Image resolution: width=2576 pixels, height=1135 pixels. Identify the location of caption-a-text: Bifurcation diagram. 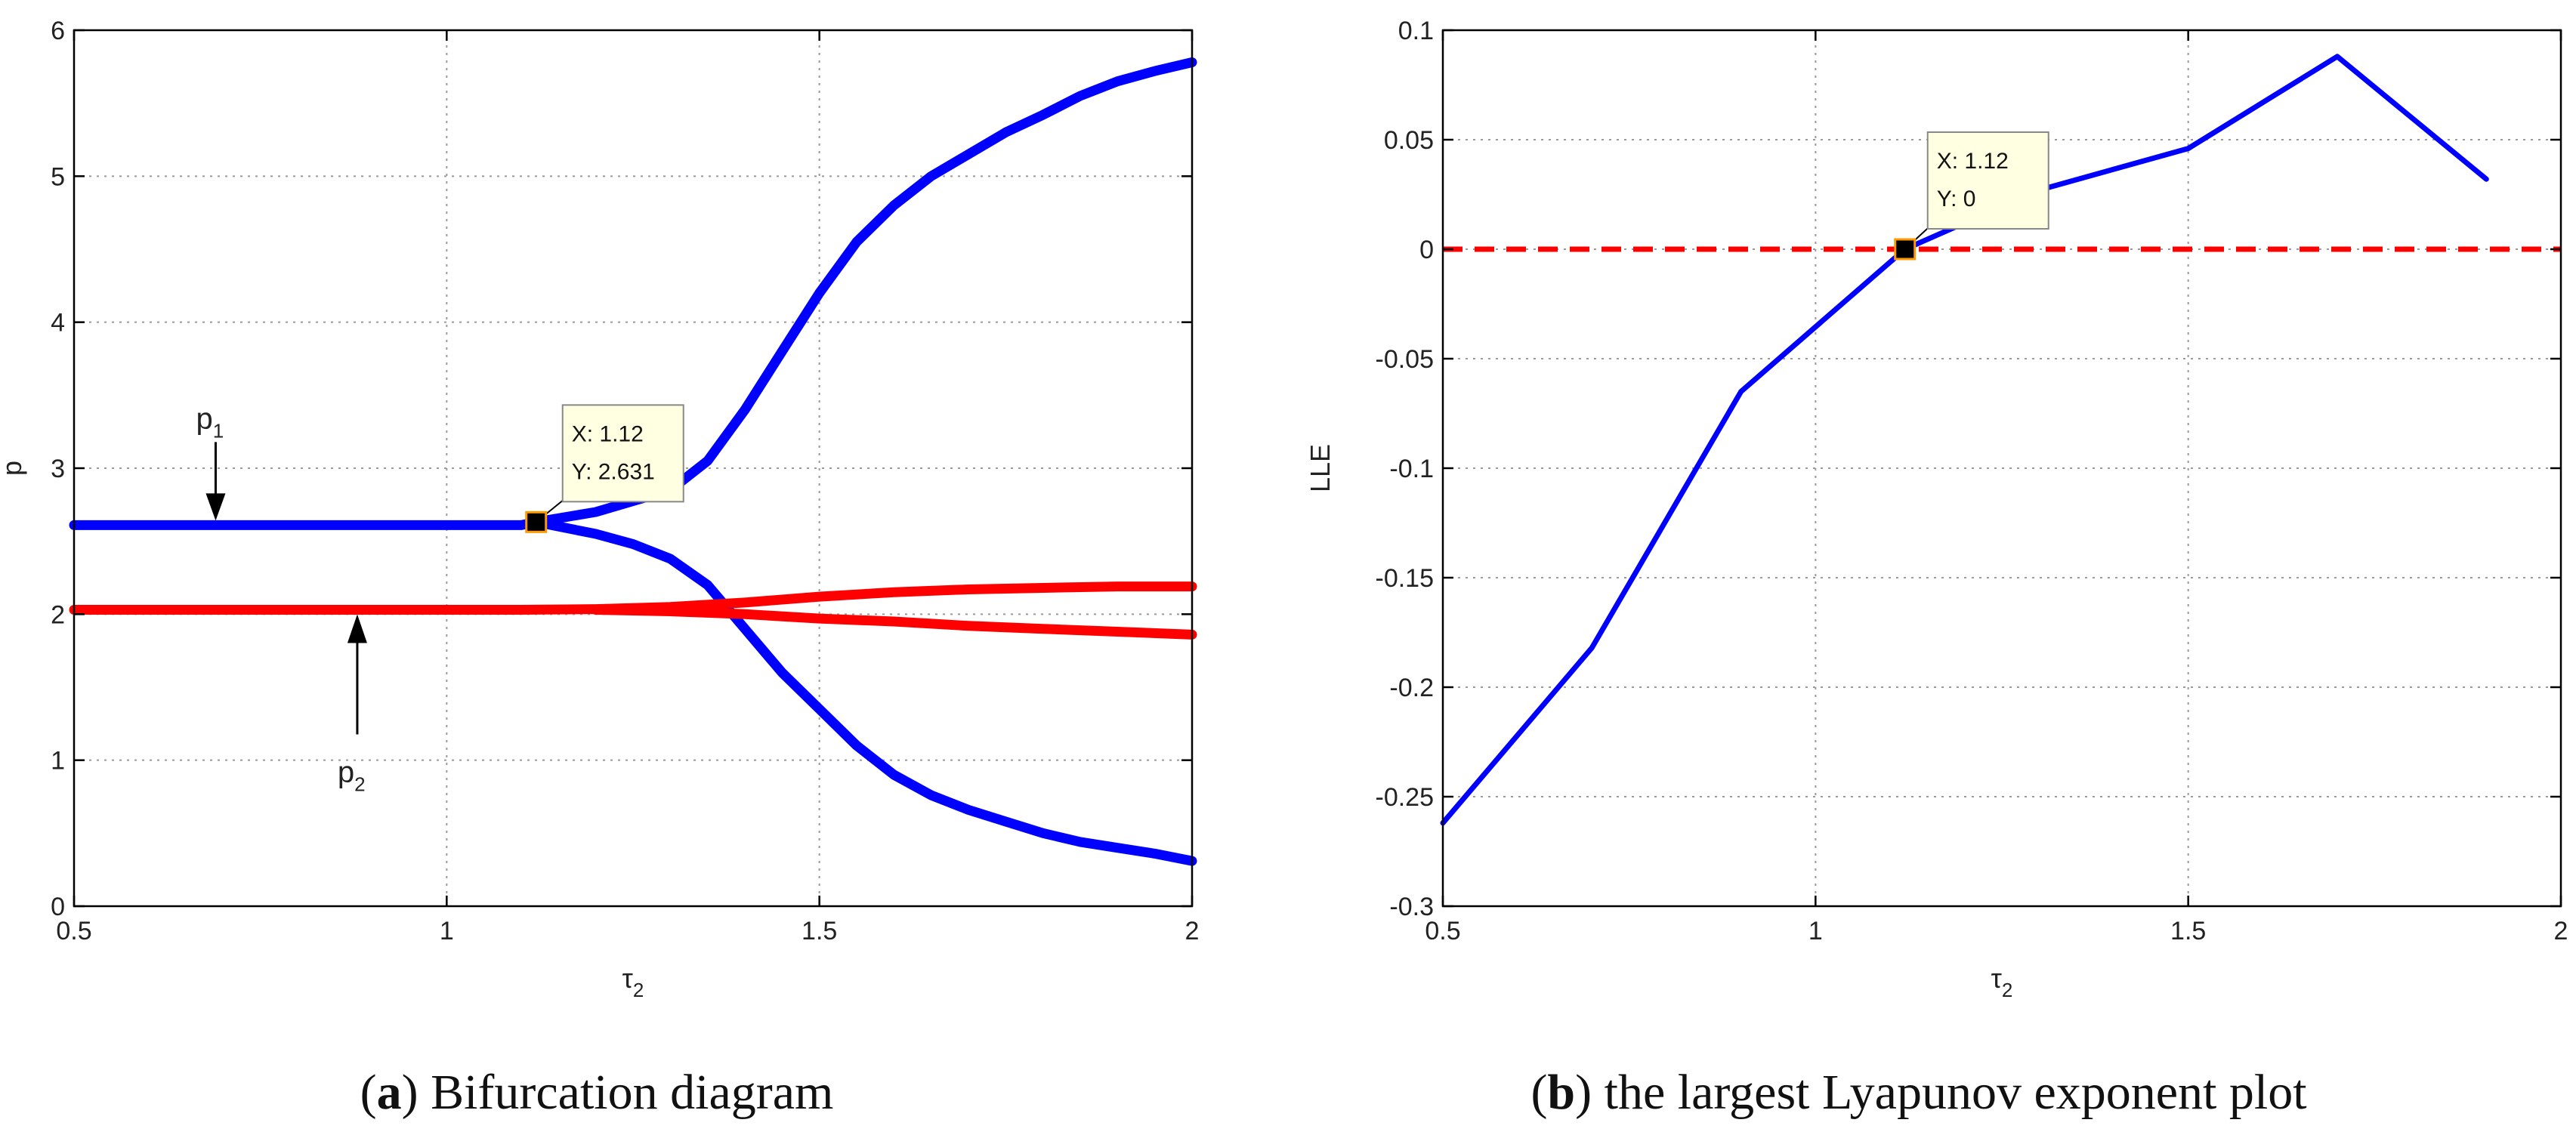
(626, 1092).